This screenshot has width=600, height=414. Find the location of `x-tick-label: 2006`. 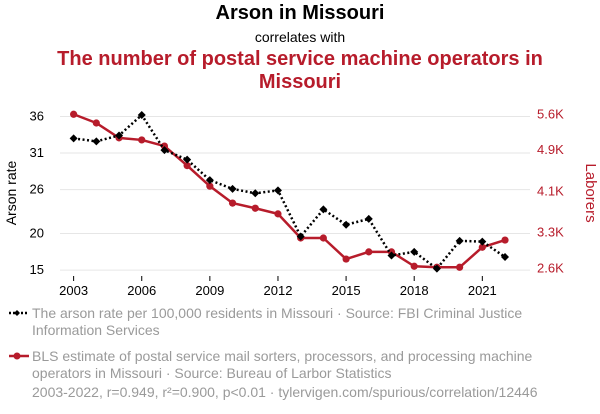

x-tick-label: 2006 is located at coordinates (141, 290).